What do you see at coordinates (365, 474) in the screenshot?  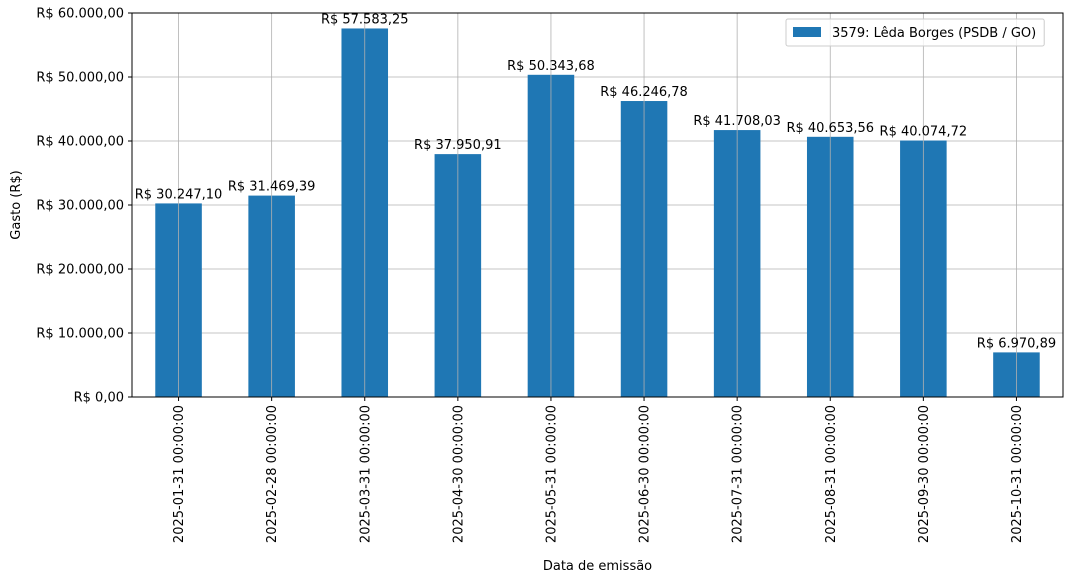 I see `x-tick-label: 2025-03-31 00:00:00` at bounding box center [365, 474].